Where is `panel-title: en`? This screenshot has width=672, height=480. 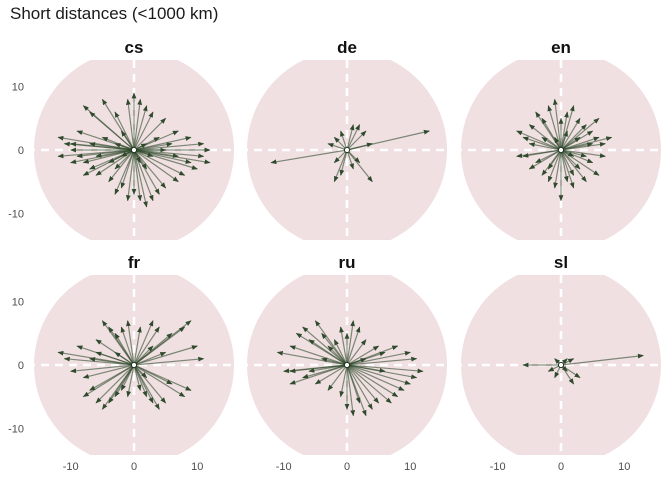 panel-title: en is located at coordinates (561, 47).